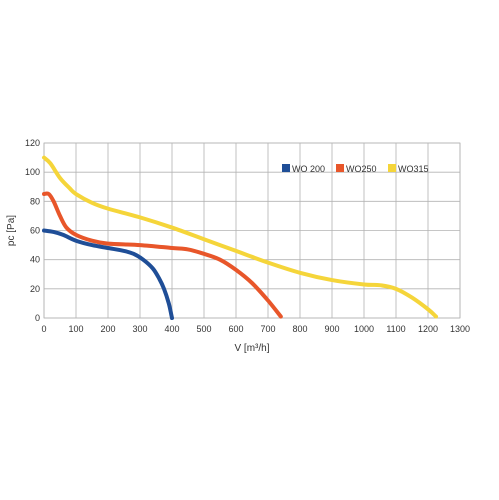 Image resolution: width=499 pixels, height=500 pixels. What do you see at coordinates (361, 169) in the screenshot?
I see `legend-label-wo250: WO250` at bounding box center [361, 169].